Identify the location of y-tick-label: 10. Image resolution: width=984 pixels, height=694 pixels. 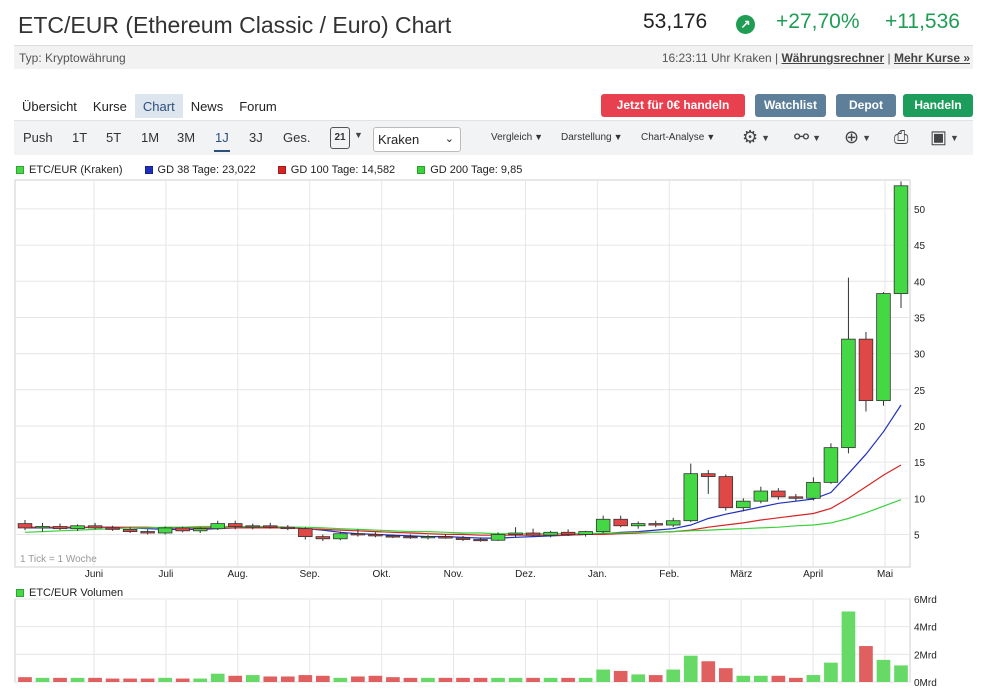
(920, 499).